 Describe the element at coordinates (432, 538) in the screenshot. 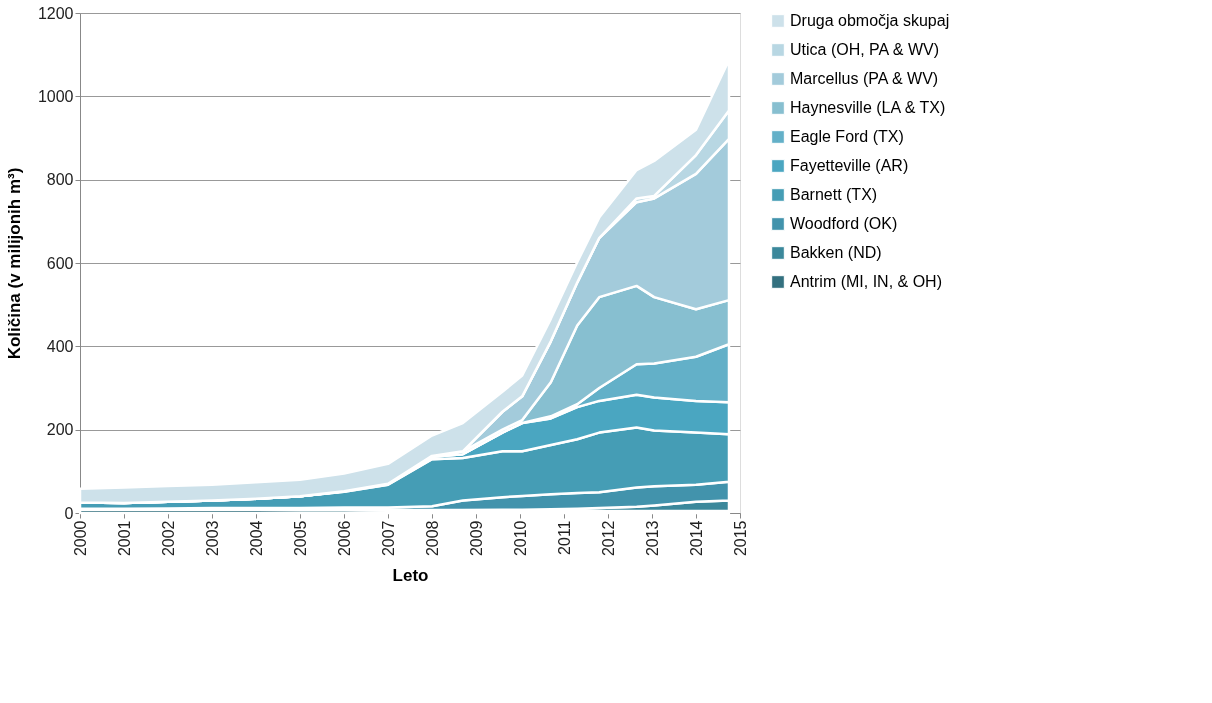

I see `x-tick-label: 2008` at that location.